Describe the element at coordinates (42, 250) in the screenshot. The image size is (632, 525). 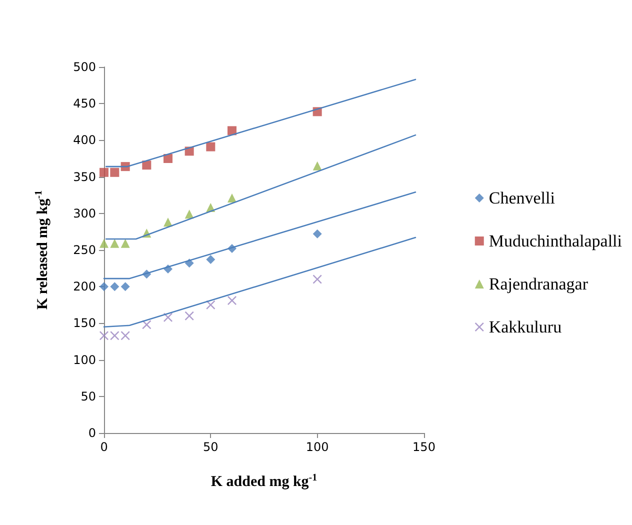
I see `y-axis-title: K released mg kg-1` at that location.